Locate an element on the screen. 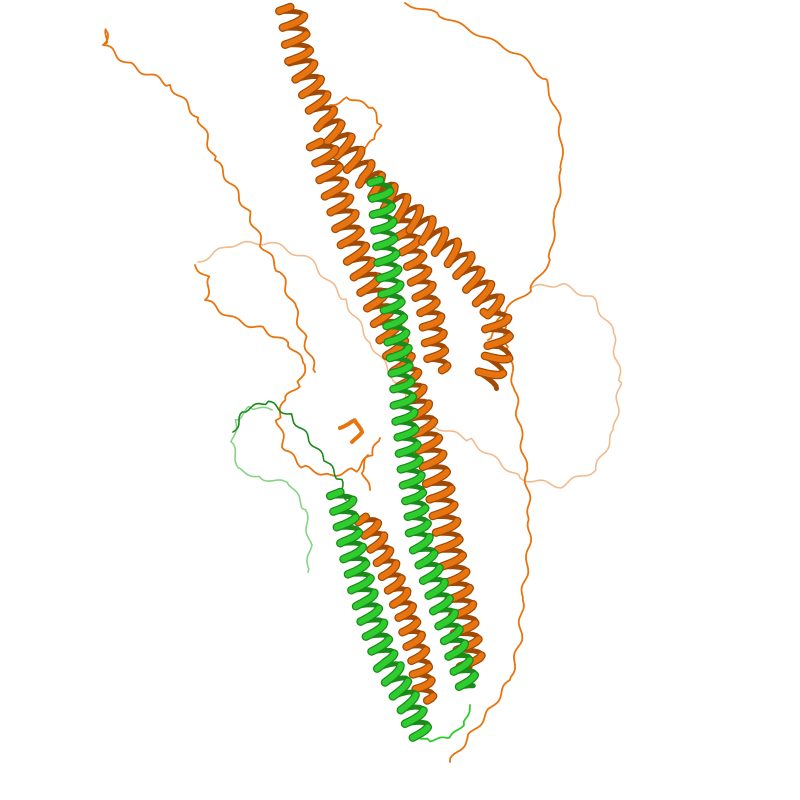 Image resolution: width=800 pixels, height=800 pixels. loop-top-small is located at coordinates (356, 123).